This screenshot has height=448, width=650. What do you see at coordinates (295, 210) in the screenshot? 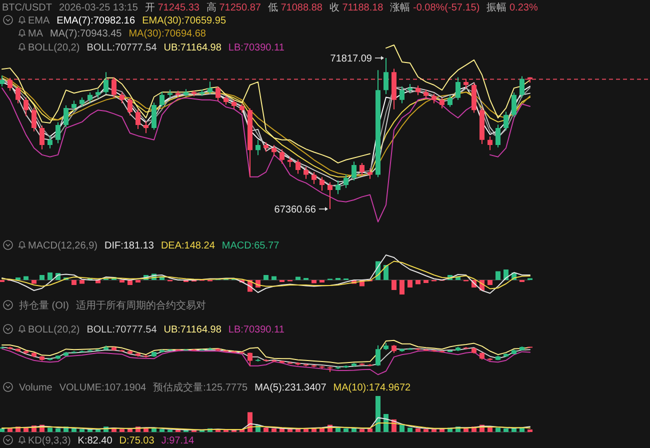
I see `annotation: 67360.66` at bounding box center [295, 210].